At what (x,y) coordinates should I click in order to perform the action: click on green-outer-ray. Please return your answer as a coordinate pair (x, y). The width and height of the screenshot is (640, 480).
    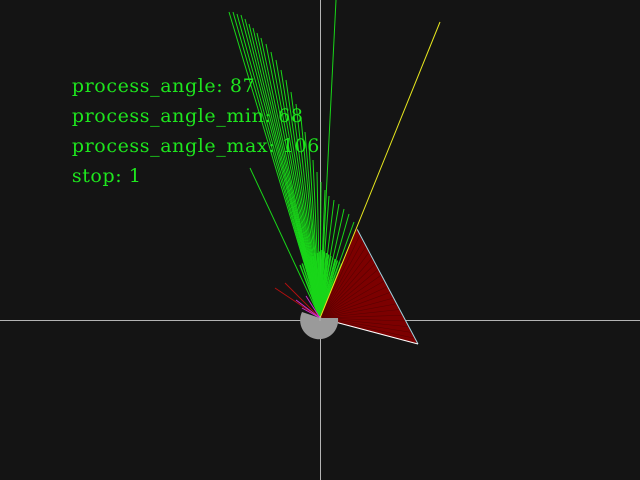
    Looking at the image, I should click on (285, 243).